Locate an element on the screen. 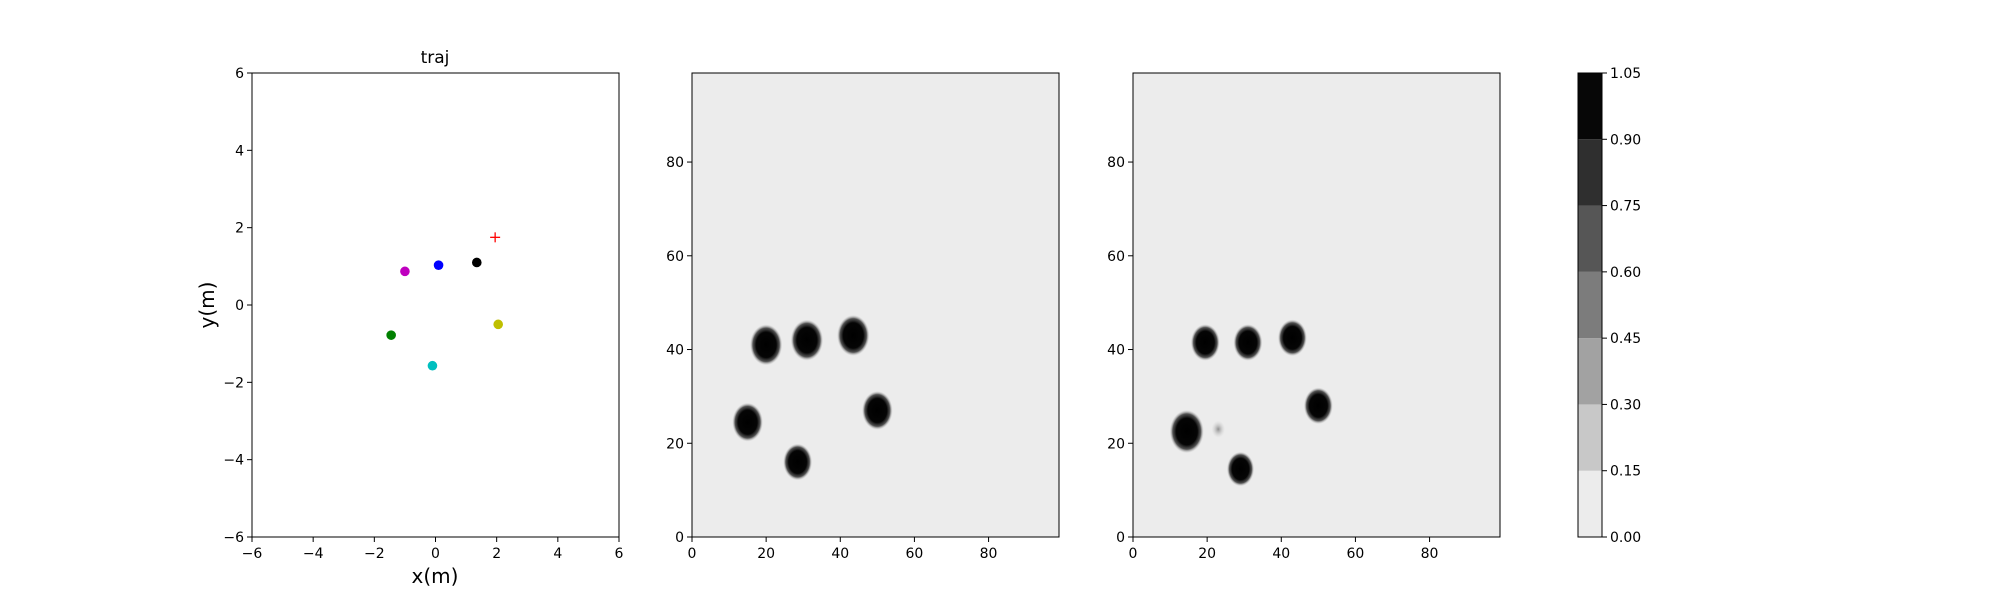 The width and height of the screenshot is (2000, 600). colorbar: 0.00 0.15 0.30 0.45 0.60 0.75 0.90 1.05 is located at coordinates (1609, 306).